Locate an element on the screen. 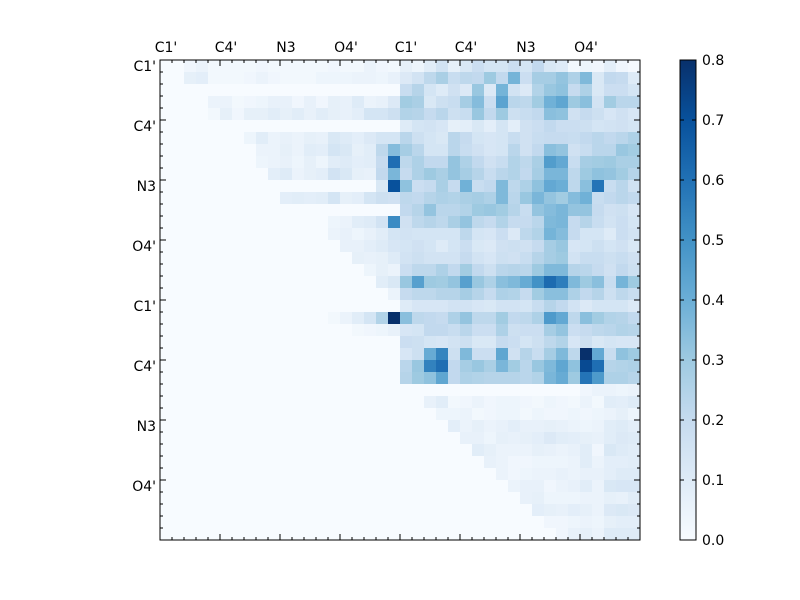 The image size is (800, 600). colorbar-tick-label: 0.5 is located at coordinates (713, 241).